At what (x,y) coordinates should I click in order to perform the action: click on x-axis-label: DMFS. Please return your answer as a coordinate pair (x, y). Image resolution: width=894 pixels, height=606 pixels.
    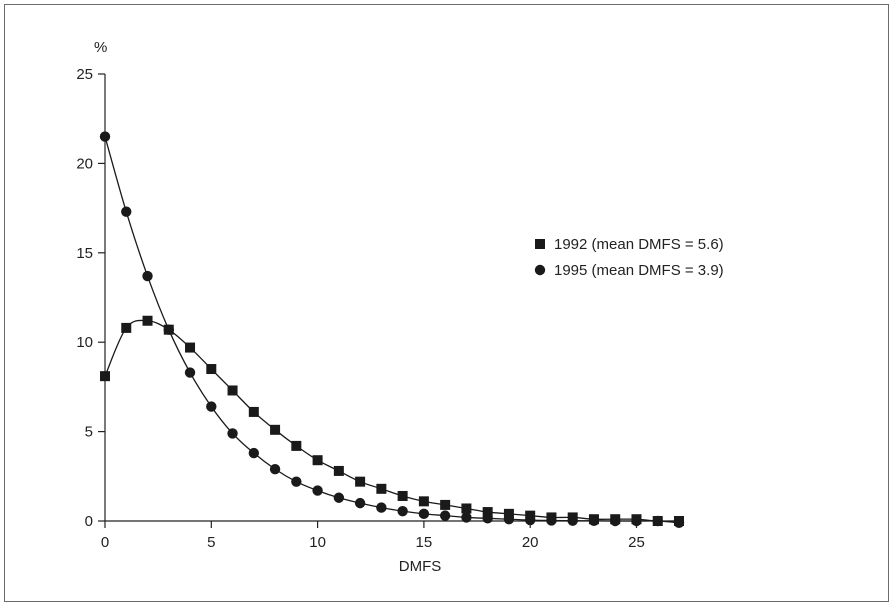
    Looking at the image, I should click on (420, 566).